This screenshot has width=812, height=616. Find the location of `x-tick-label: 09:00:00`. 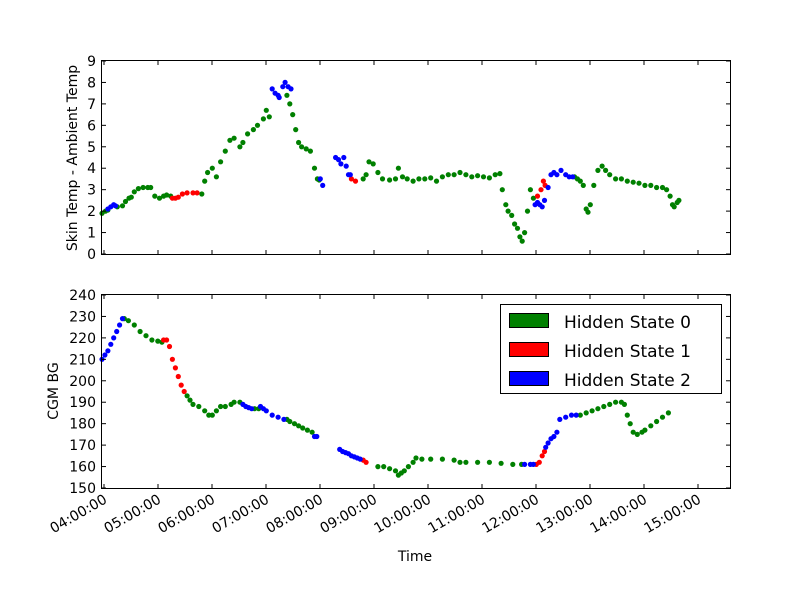

x-tick-label: 09:00:00 is located at coordinates (349, 514).